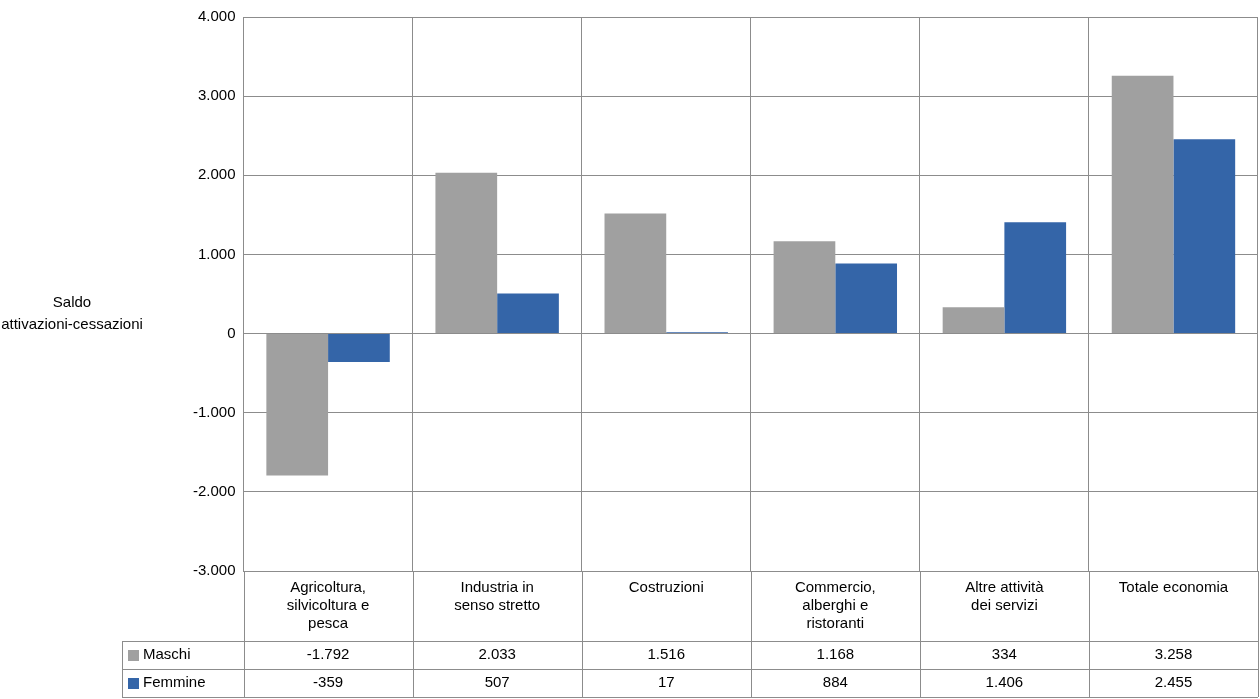  What do you see at coordinates (497, 654) in the screenshot?
I see `data-label: 2.033` at bounding box center [497, 654].